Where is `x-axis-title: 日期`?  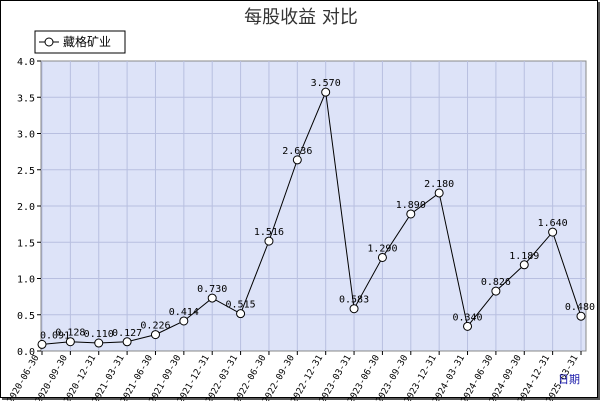 x-axis-title: 日期 is located at coordinates (569, 379).